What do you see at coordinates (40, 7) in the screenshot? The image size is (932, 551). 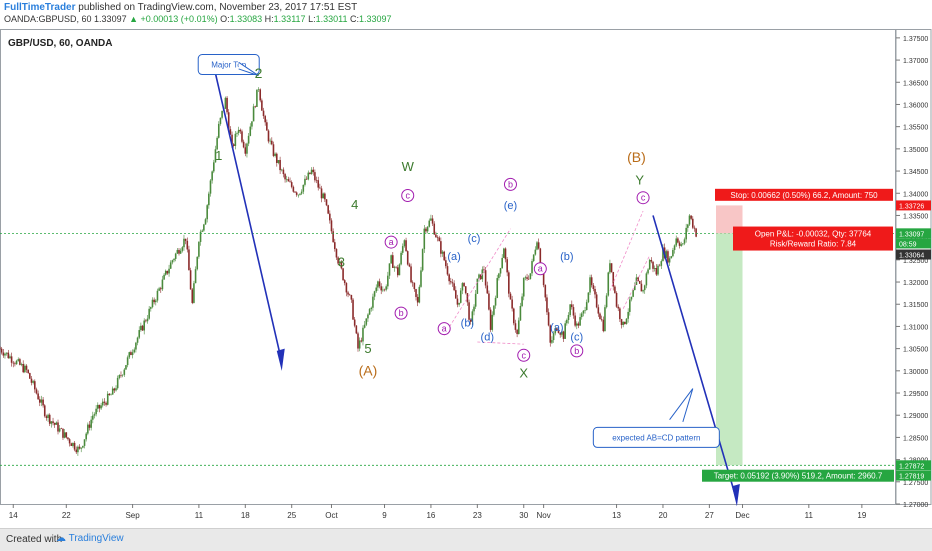 I see `author-link: FullTimeTrader` at bounding box center [40, 7].